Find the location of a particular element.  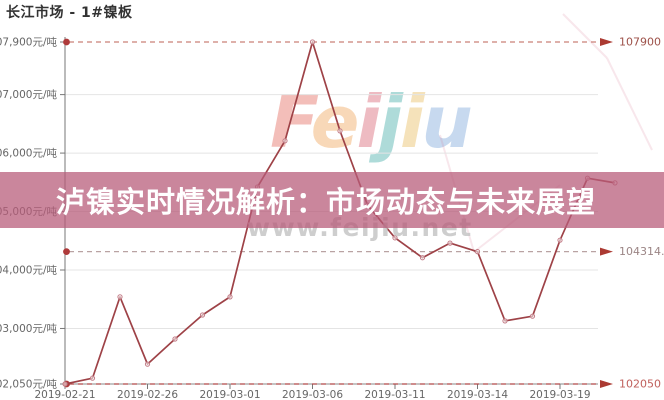

x-axis-label: 2019-02-21 is located at coordinates (64, 394).